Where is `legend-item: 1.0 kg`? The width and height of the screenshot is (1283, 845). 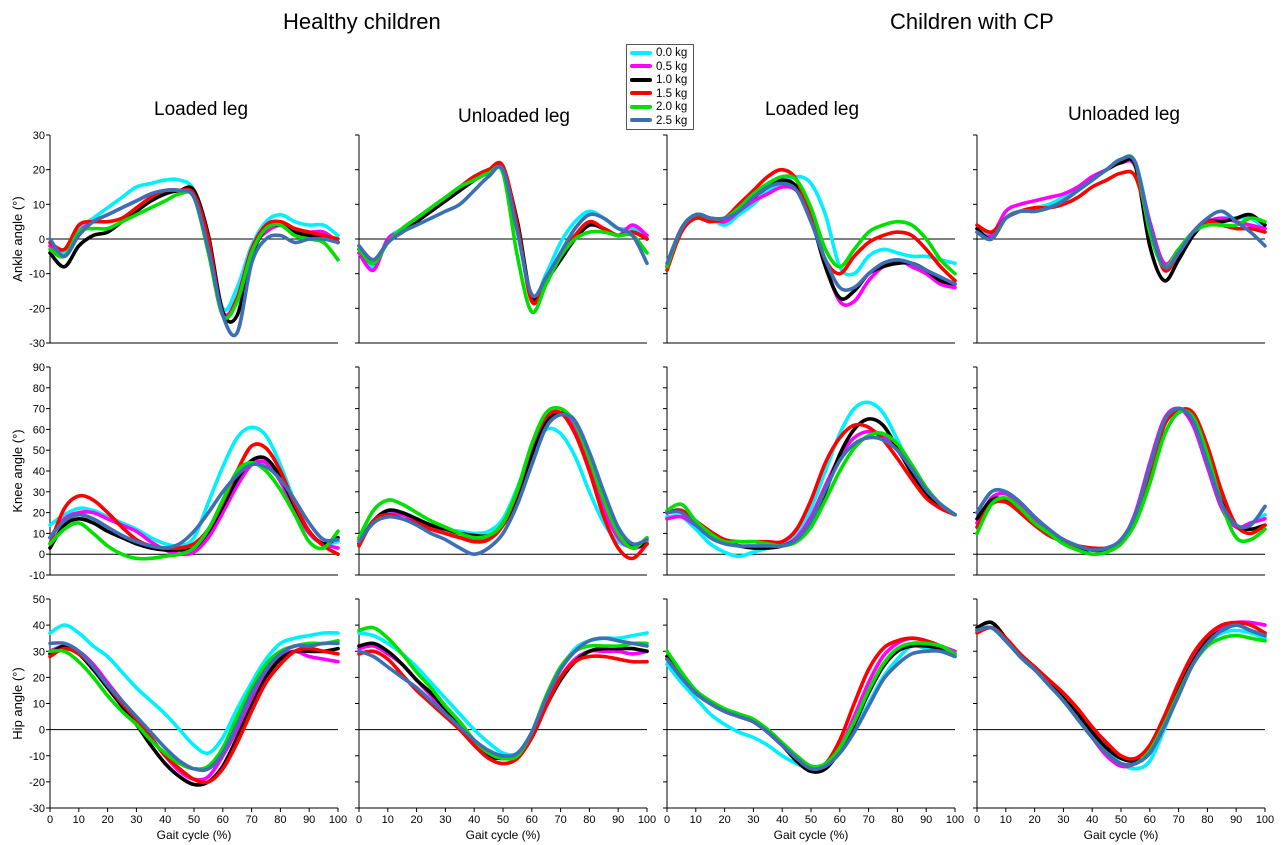
legend-item: 1.0 kg is located at coordinates (658, 80).